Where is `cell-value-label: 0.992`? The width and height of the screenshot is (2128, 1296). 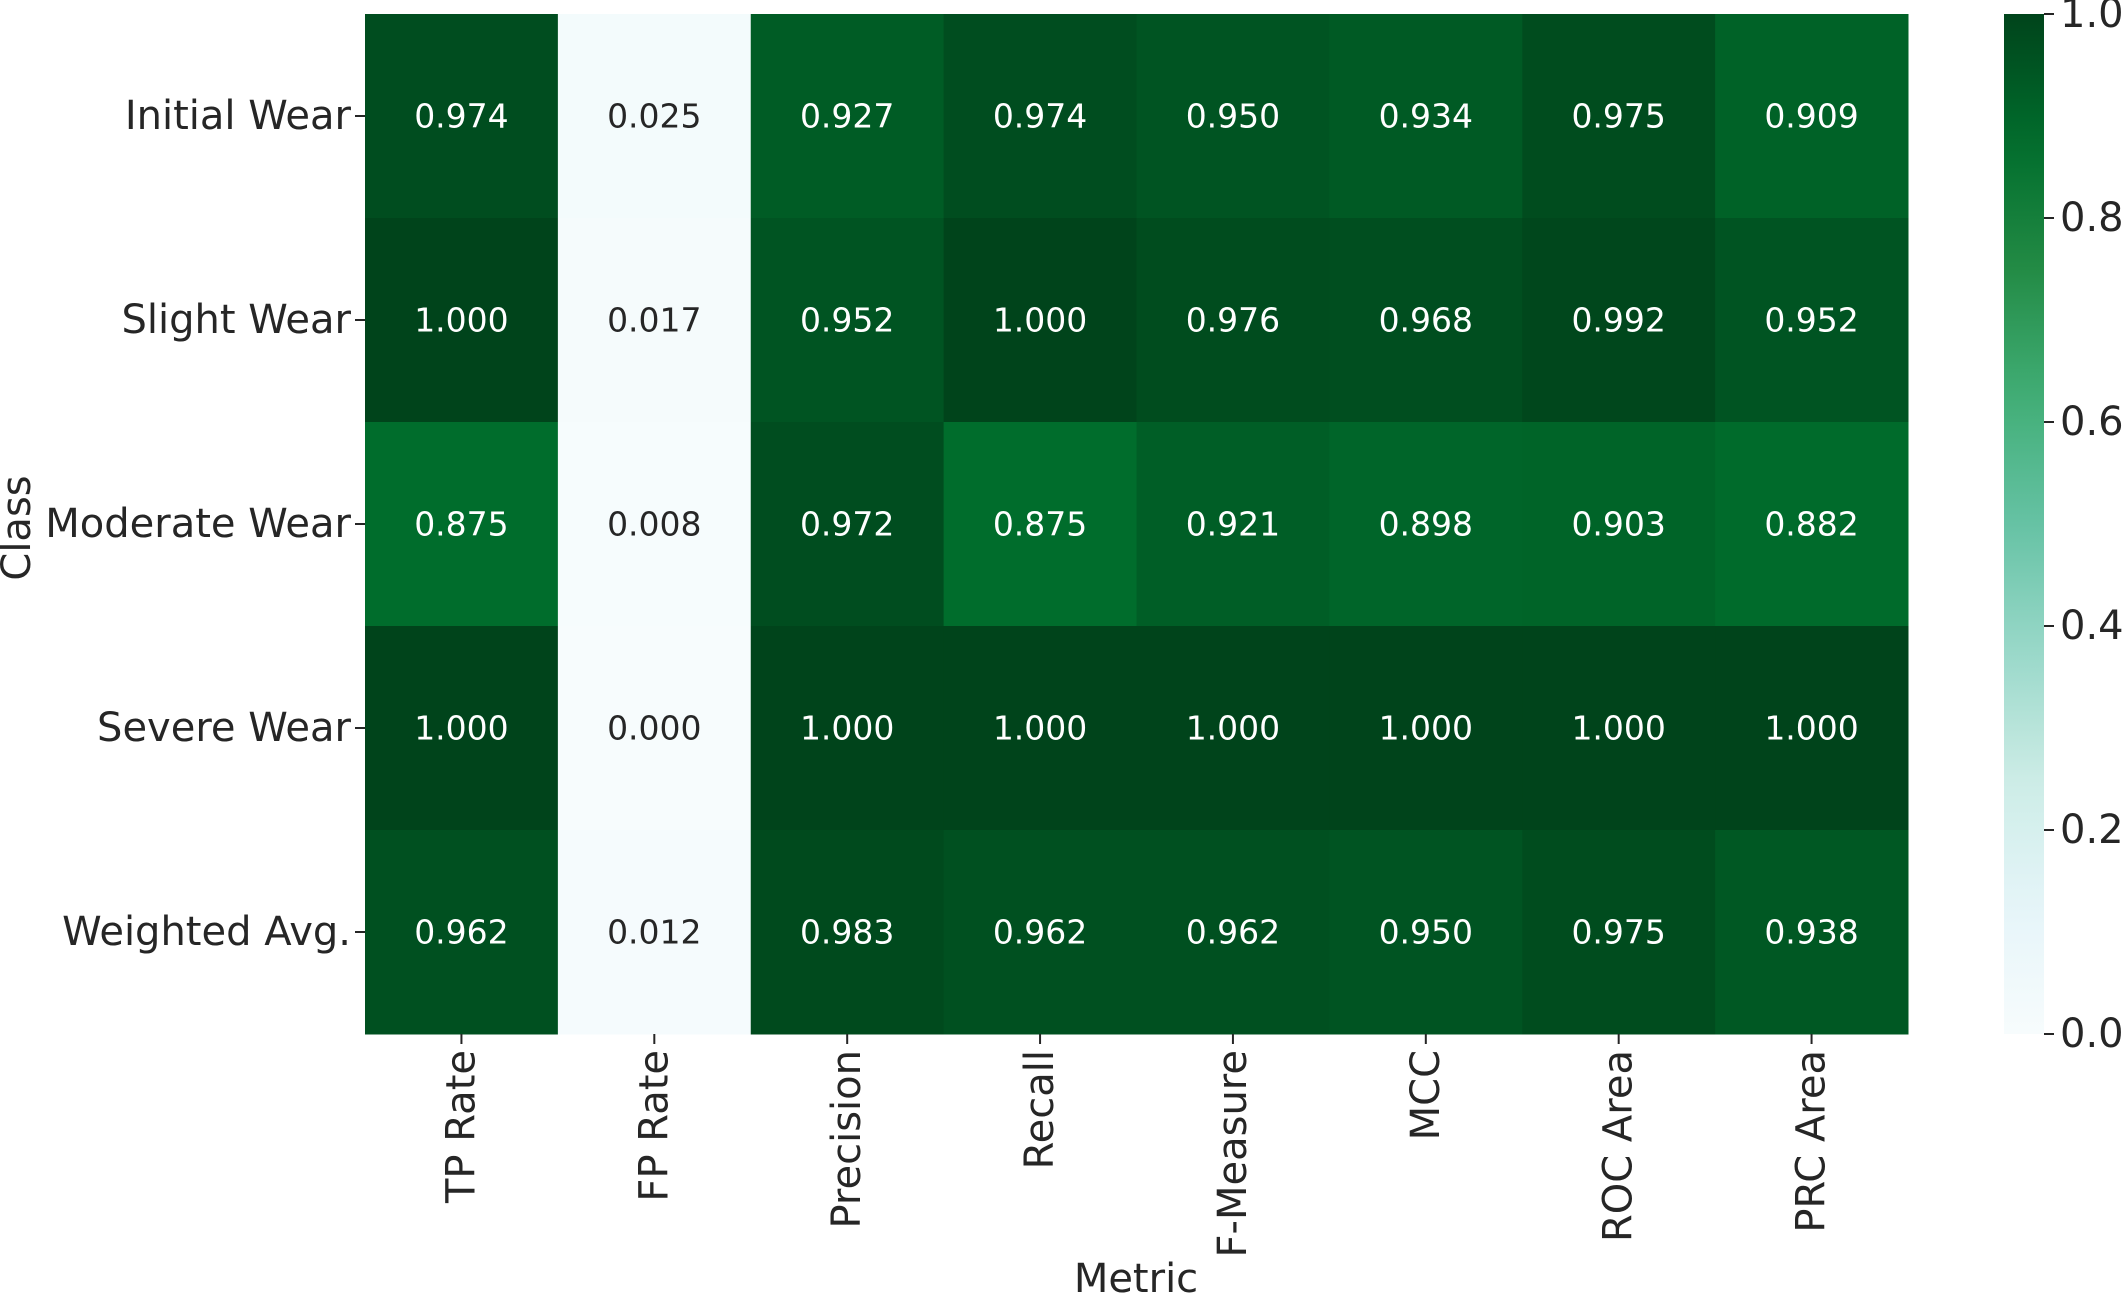 cell-value-label: 0.992 is located at coordinates (1618, 320).